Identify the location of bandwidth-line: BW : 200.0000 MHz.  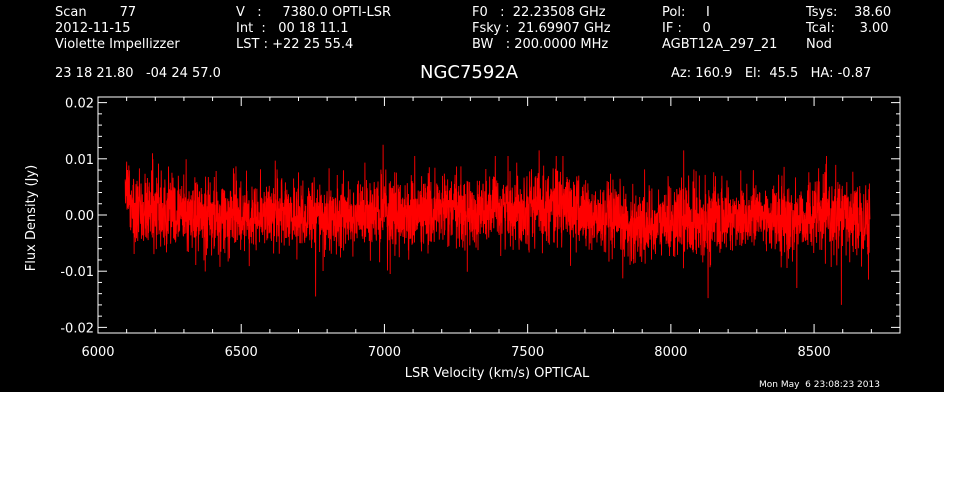
(540, 44).